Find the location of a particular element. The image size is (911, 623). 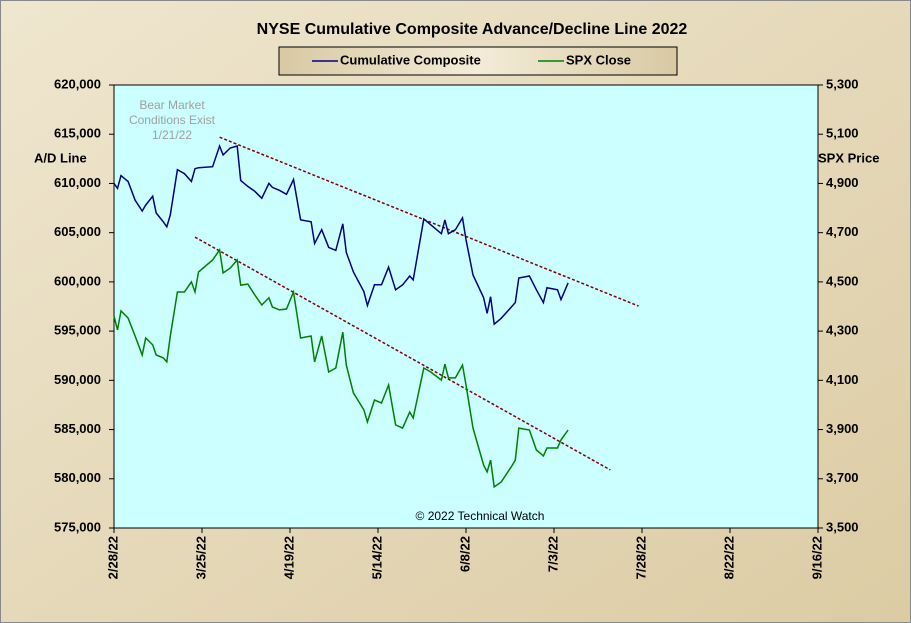

annotation: 1/21/22 is located at coordinates (172, 135).